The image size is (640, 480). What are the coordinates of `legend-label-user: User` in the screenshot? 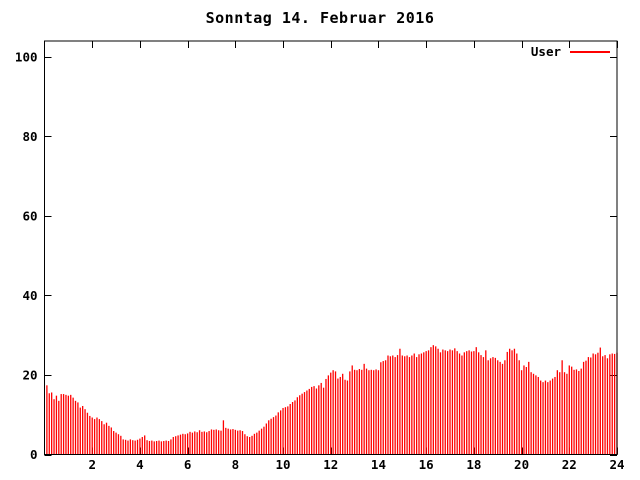 It's located at (545, 51).